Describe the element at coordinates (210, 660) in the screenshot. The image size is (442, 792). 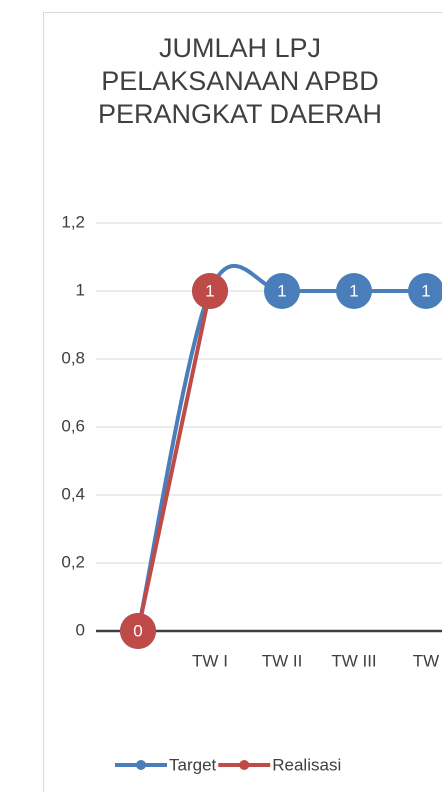
I see `x-tick-label: TW I` at that location.